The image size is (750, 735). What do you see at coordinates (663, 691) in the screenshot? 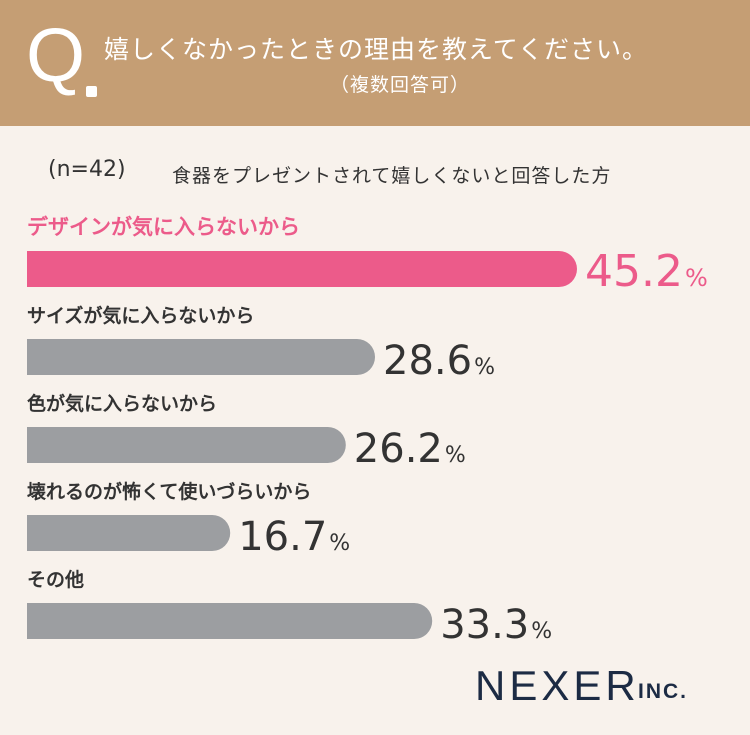
I see `brand-suffix: INC.` at bounding box center [663, 691].